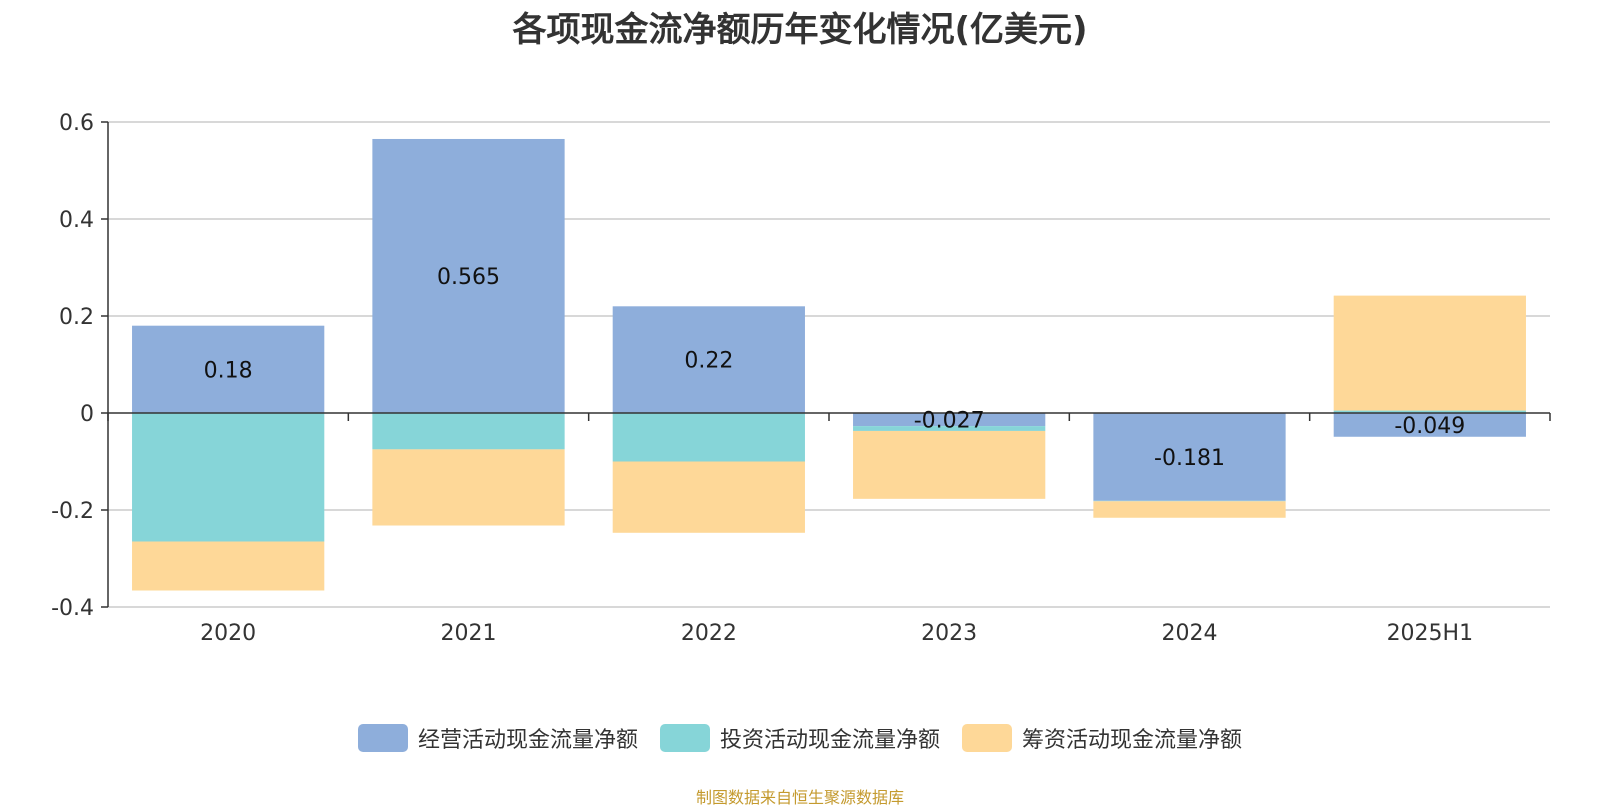  Describe the element at coordinates (76, 123) in the screenshot. I see `y-tick-label: 0.6` at that location.